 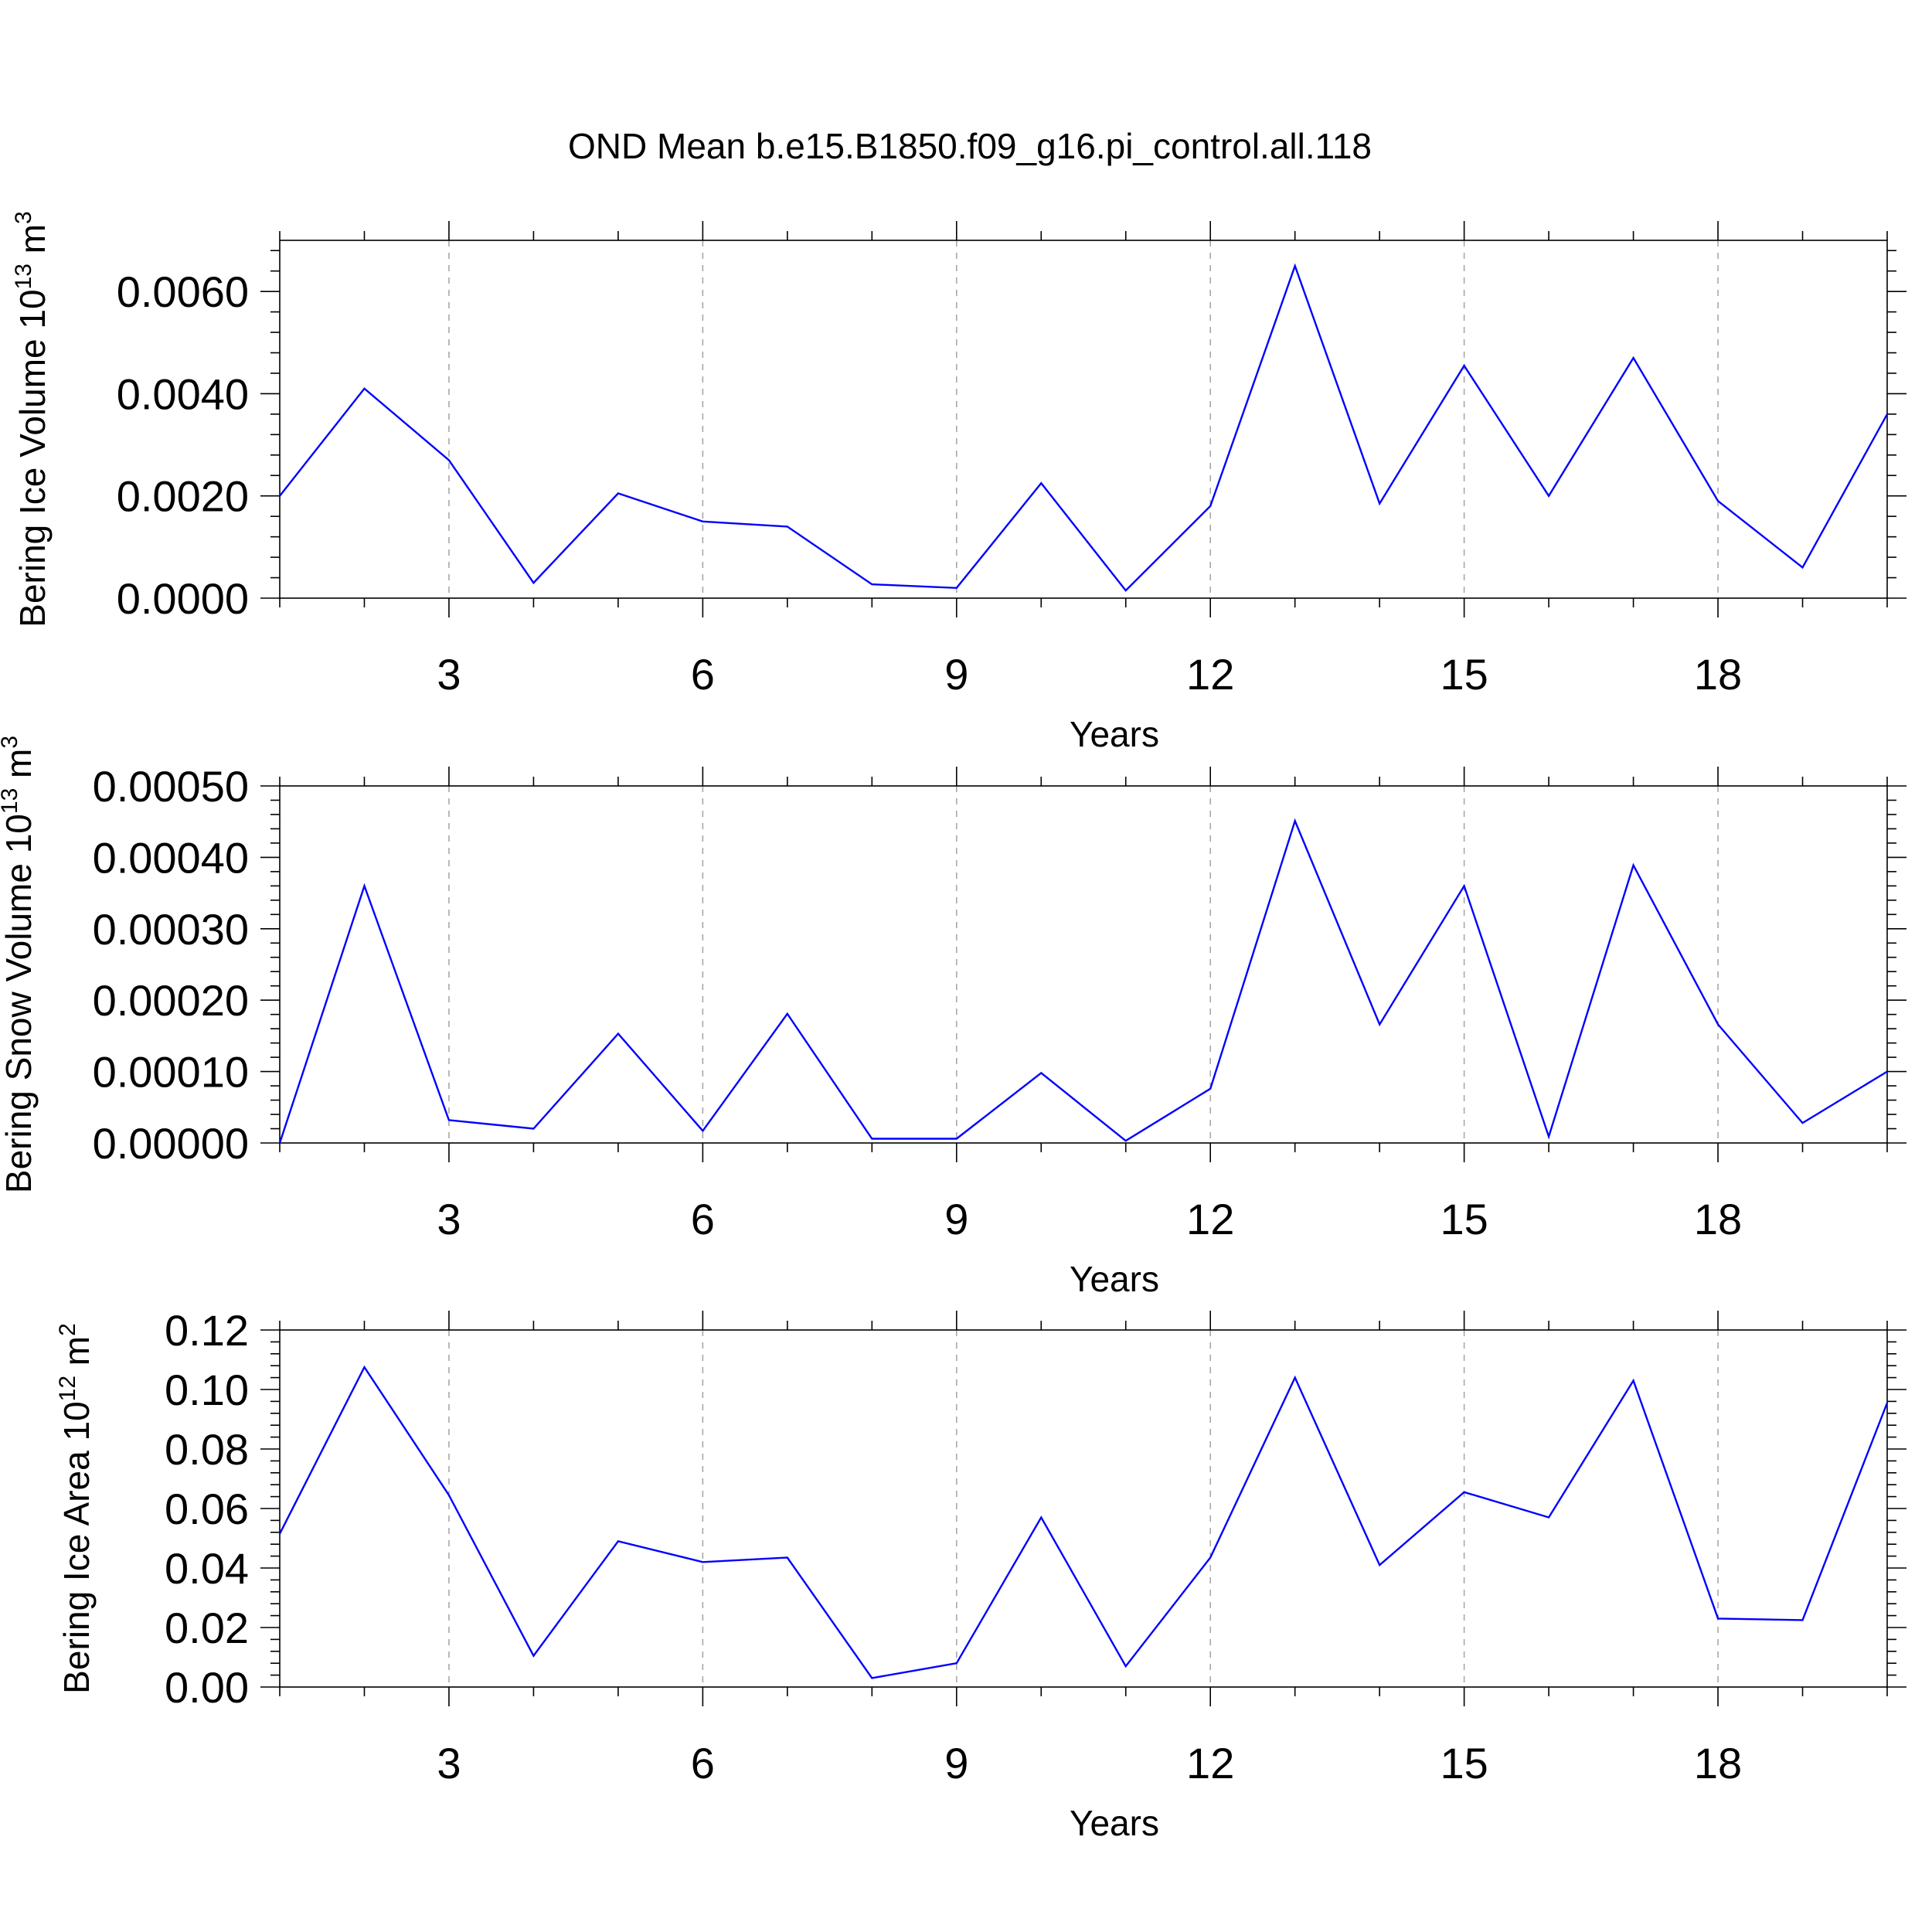 I want to click on y-axis-title: Bering Snow Volume 1013 m3, so click(x=19, y=964).